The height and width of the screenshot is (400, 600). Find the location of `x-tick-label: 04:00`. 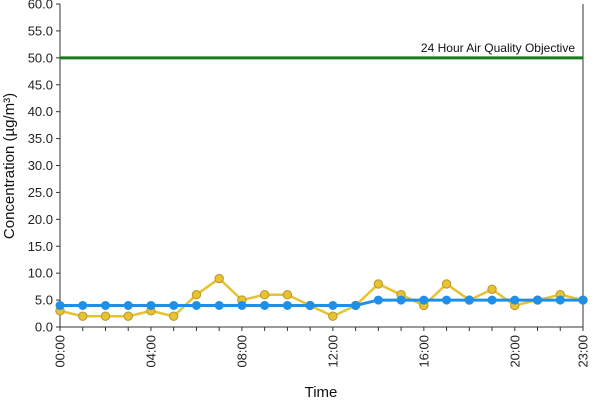

x-tick-label: 04:00 is located at coordinates (150, 351).